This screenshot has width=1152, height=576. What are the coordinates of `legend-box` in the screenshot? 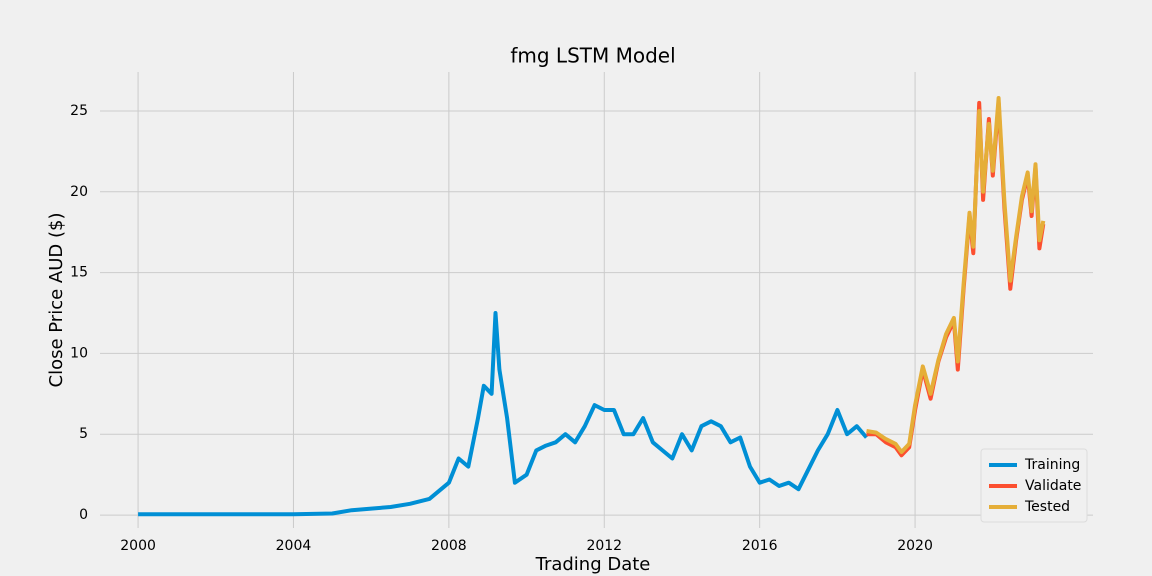 It's located at (1034, 485).